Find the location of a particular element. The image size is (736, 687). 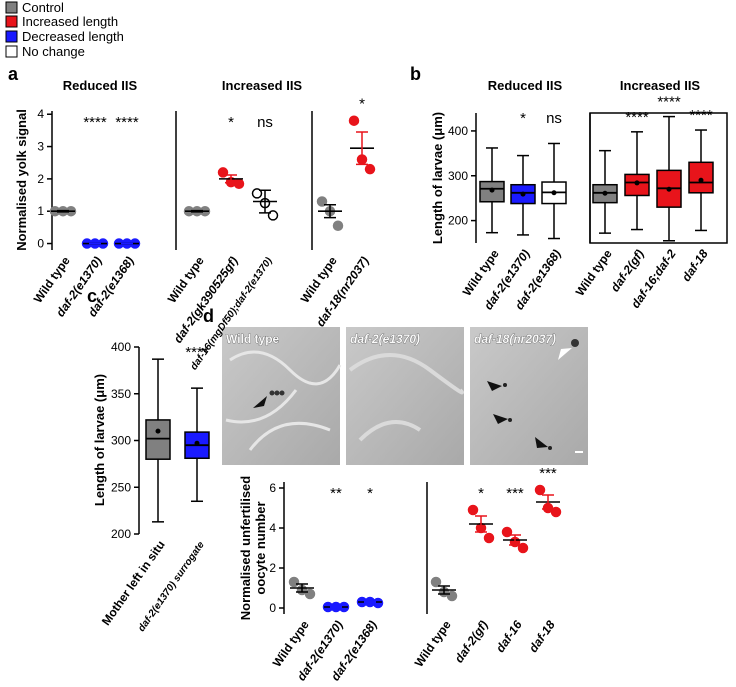

significance: *** is located at coordinates (548, 473).